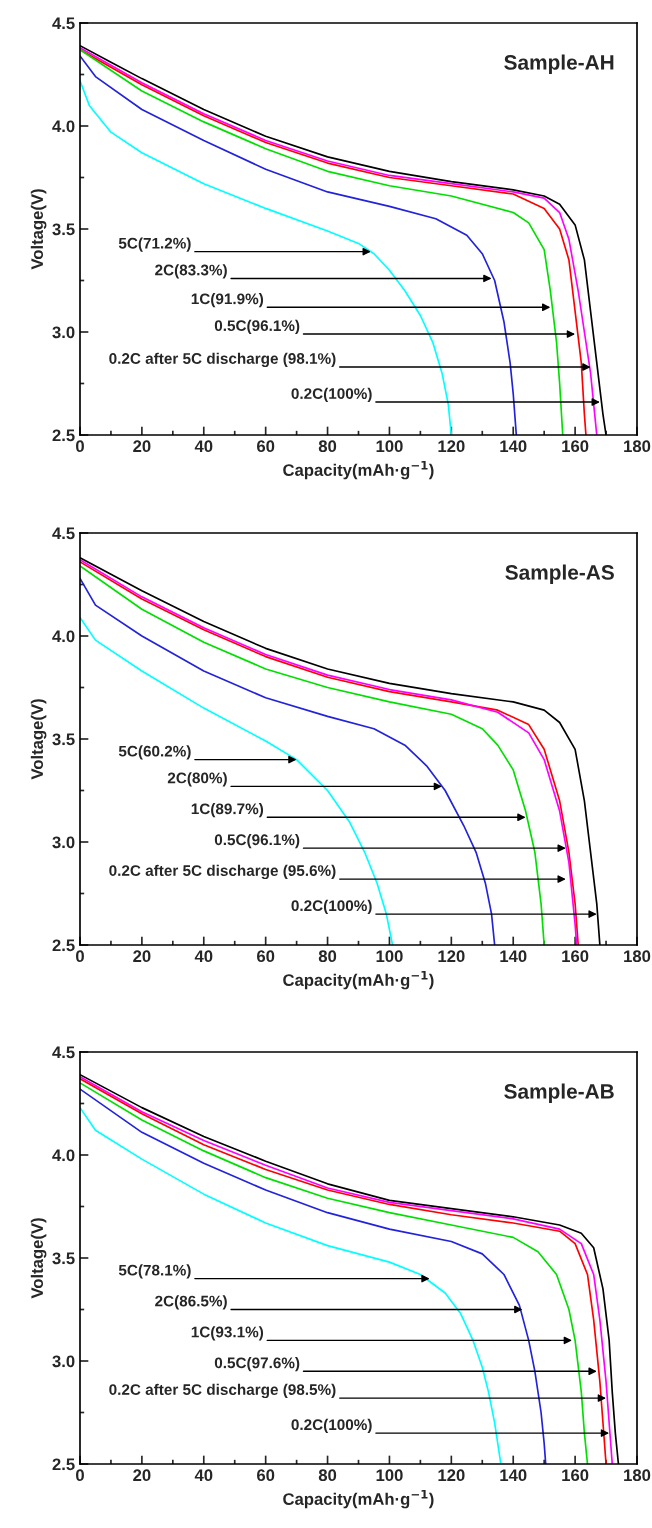 The width and height of the screenshot is (652, 1528). What do you see at coordinates (257, 1364) in the screenshot?
I see `annotation: 0.5C(97.6%)` at bounding box center [257, 1364].